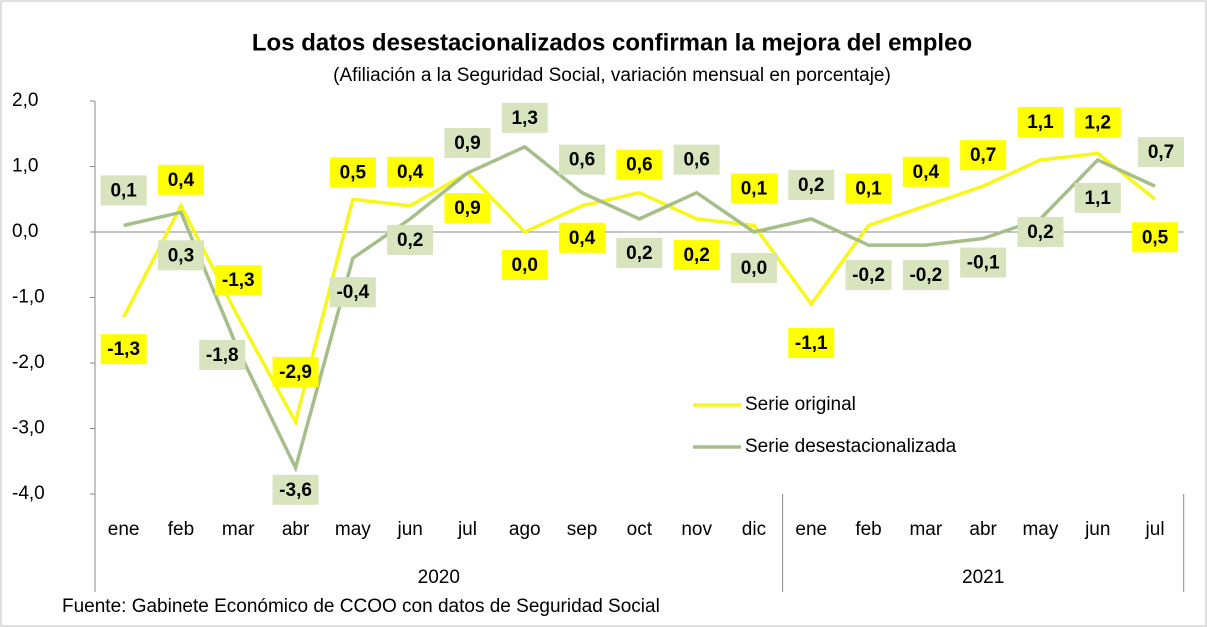 The image size is (1207, 627). I want to click on y-tick-label: -4,0, so click(28, 493).